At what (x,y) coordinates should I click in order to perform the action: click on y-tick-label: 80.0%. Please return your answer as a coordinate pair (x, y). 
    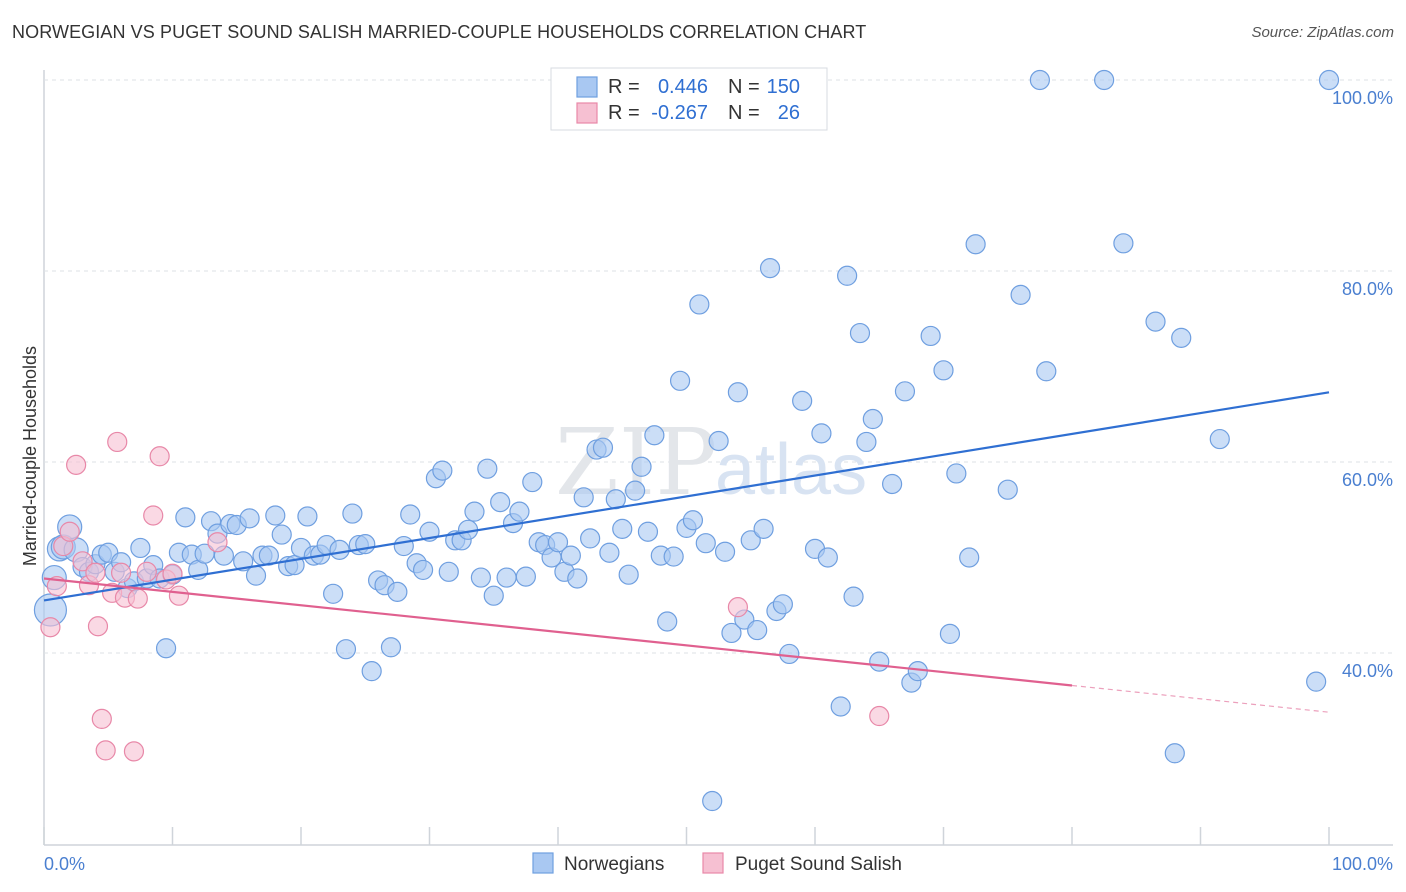
    Looking at the image, I should click on (1367, 289).